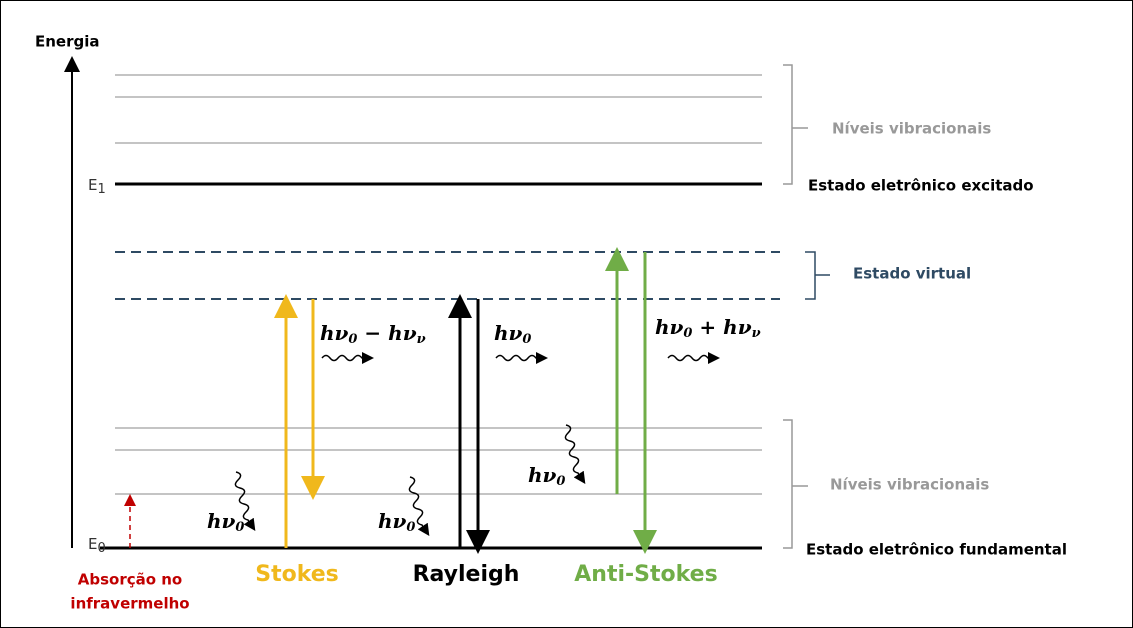 Image resolution: width=1133 pixels, height=628 pixels. Describe the element at coordinates (477, 444) in the screenshot. I see `photons` at that location.